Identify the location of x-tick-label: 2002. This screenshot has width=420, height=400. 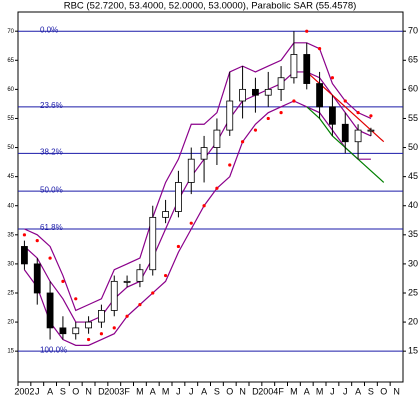
(24, 391).